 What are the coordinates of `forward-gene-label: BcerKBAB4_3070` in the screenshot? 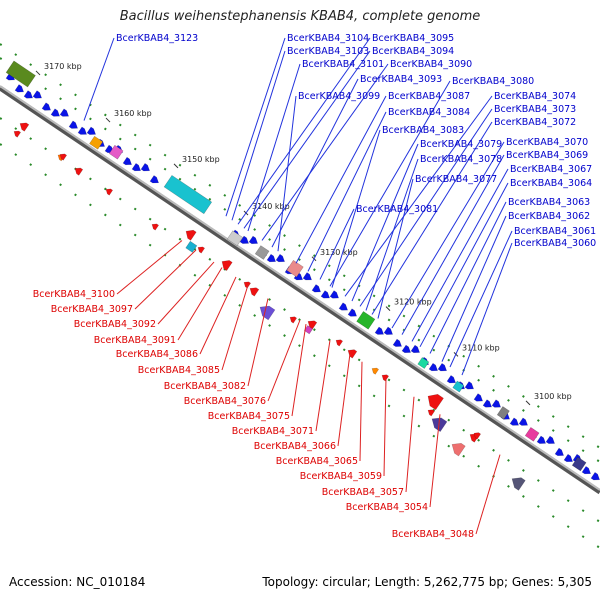 It's located at (547, 142).